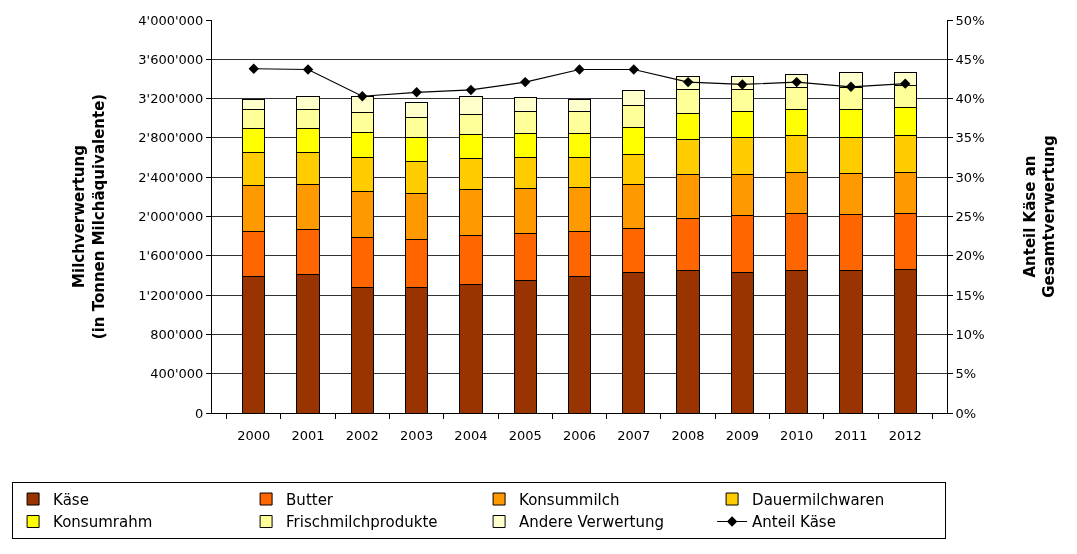 This screenshot has height=554, width=1077. I want to click on y-tick-label: 2'400'000, so click(171, 177).